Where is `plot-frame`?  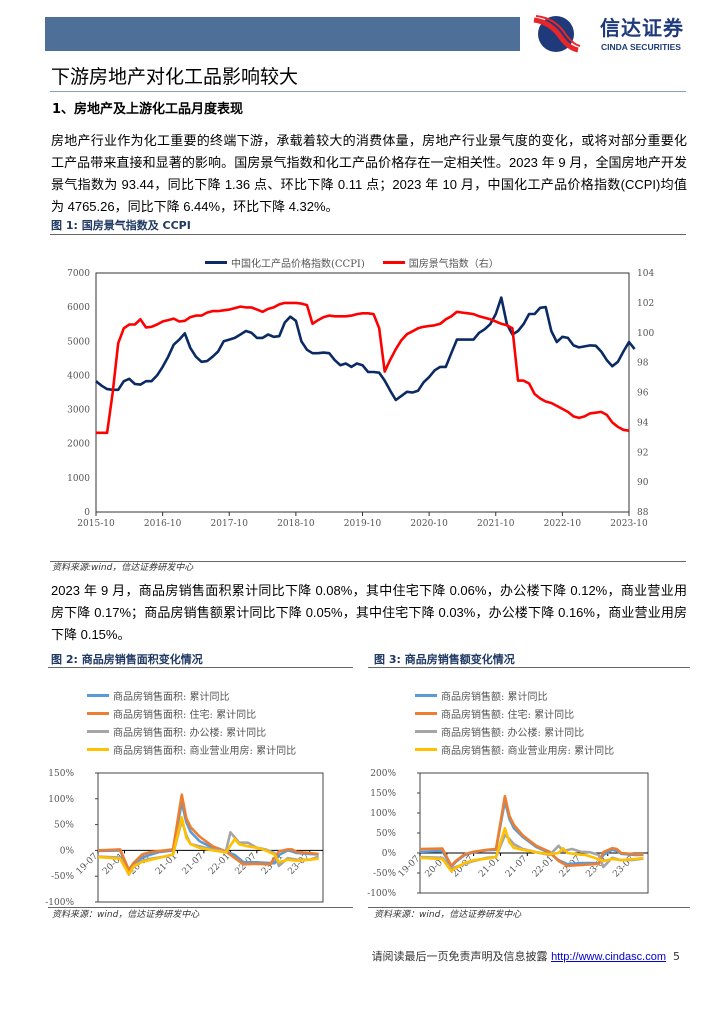 plot-frame is located at coordinates (210, 837).